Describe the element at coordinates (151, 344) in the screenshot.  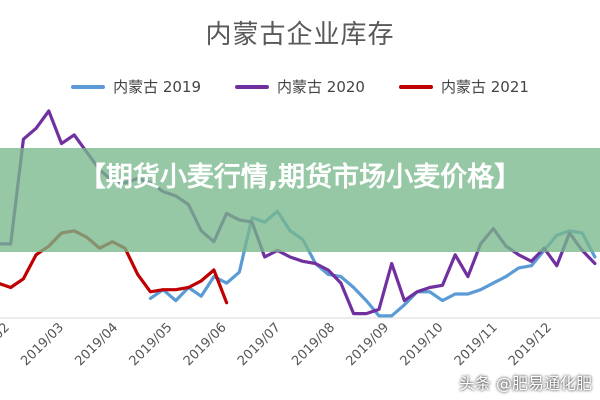
I see `x-tick-label: 2019/05` at that location.